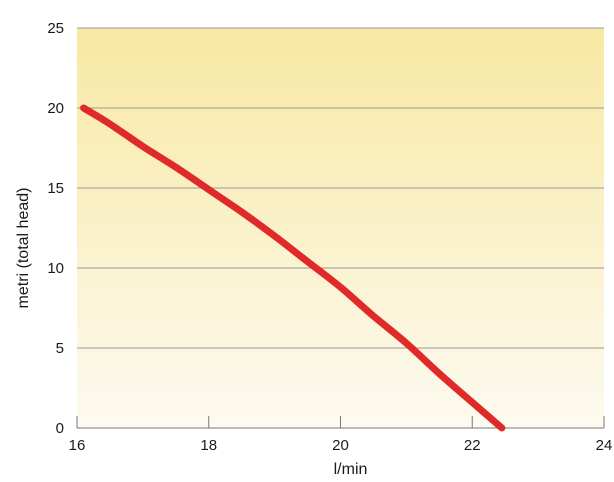 The image size is (614, 482). I want to click on y-tick-label: 15, so click(55, 188).